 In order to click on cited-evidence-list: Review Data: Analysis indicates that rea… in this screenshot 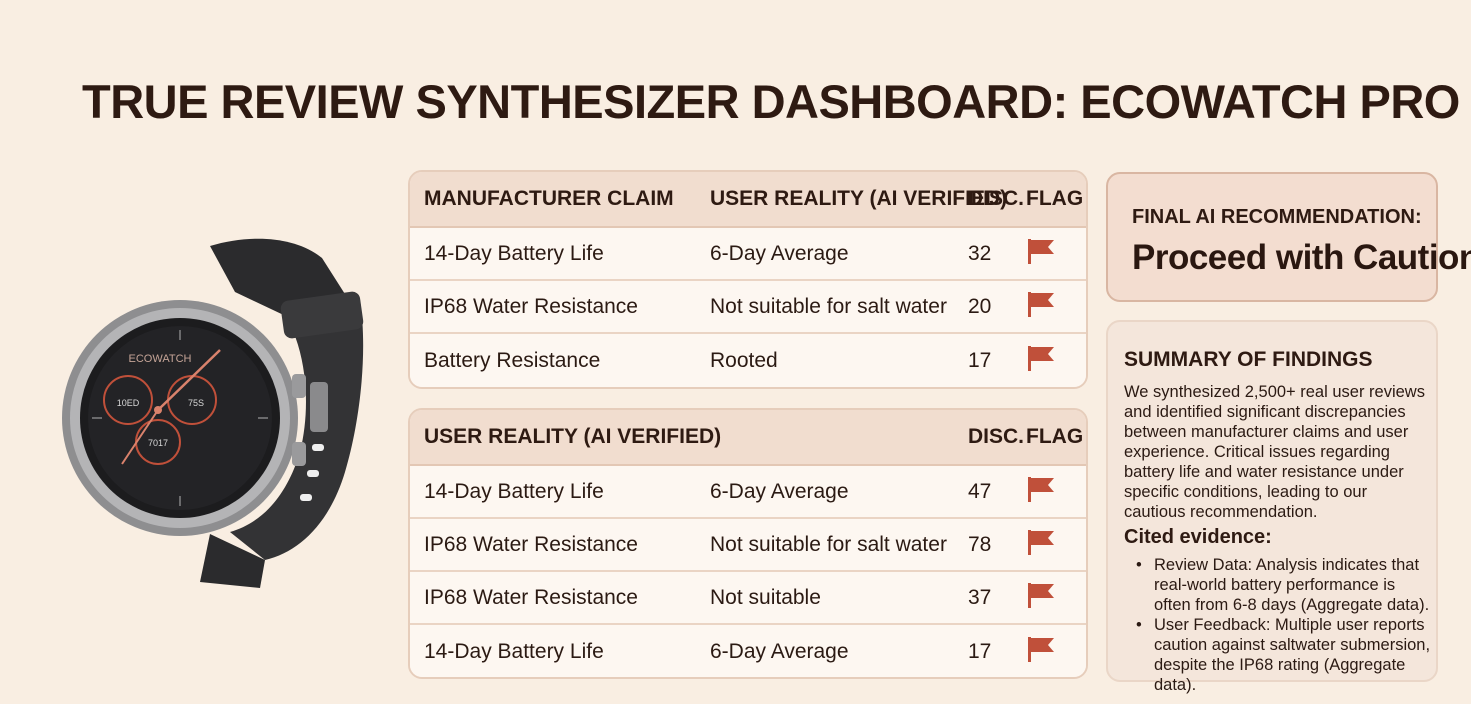, I will do `click(1286, 625)`.